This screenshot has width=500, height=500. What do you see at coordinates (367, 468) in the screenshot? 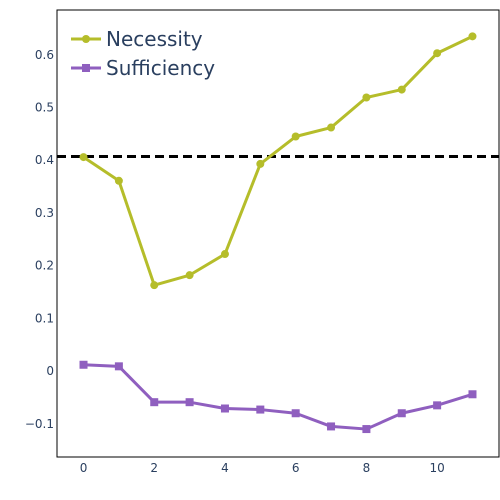
I see `x-tick-label: 8` at bounding box center [367, 468].